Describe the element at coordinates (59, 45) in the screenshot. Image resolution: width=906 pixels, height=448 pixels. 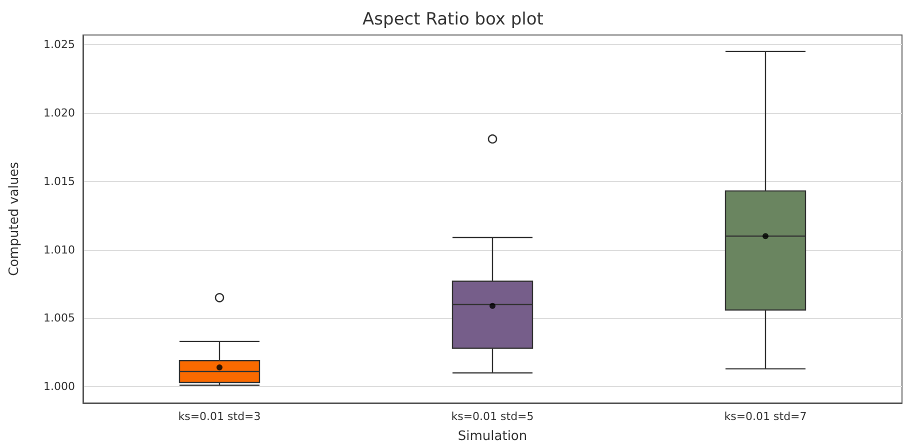
I see `y-tick-label: 1.025` at that location.